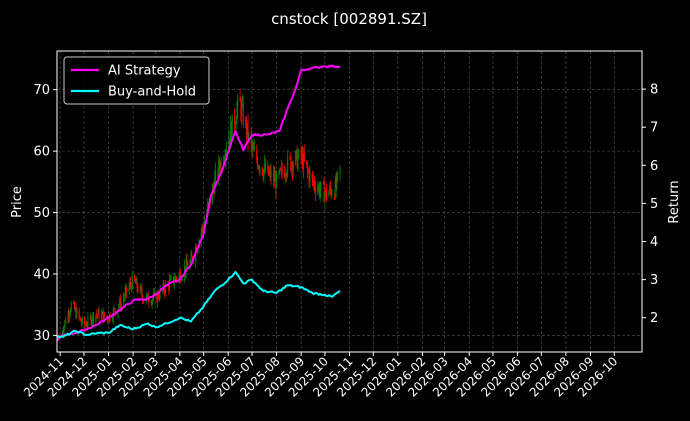 Image resolution: width=690 pixels, height=421 pixels. I want to click on y-right-tick-label: 6, so click(654, 166).